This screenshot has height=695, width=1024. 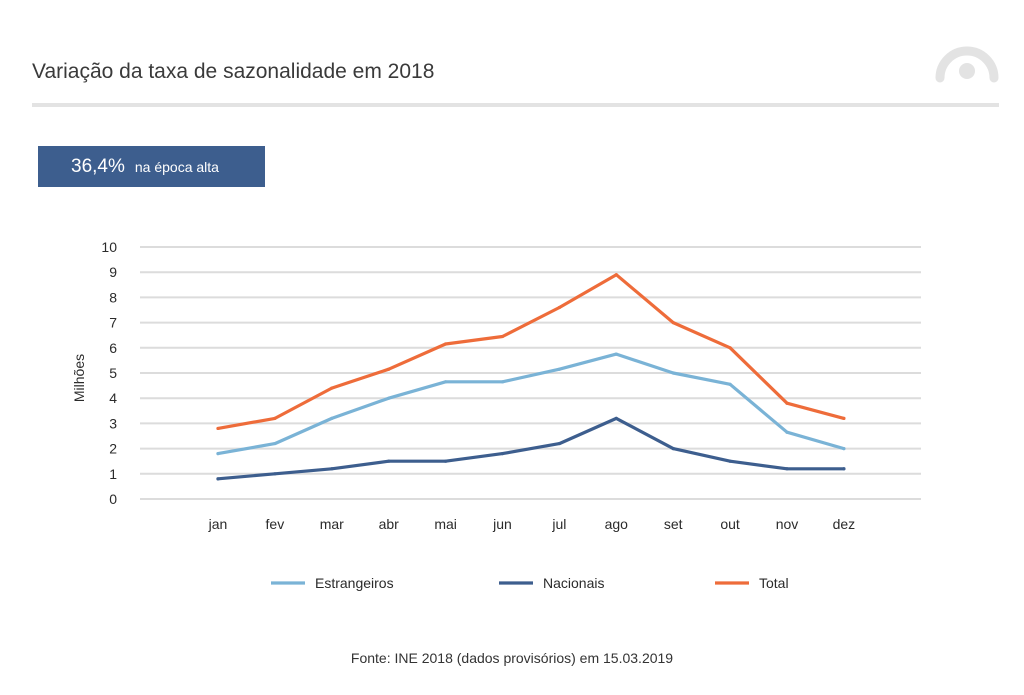 What do you see at coordinates (113, 423) in the screenshot?
I see `y-tick-label: 3` at bounding box center [113, 423].